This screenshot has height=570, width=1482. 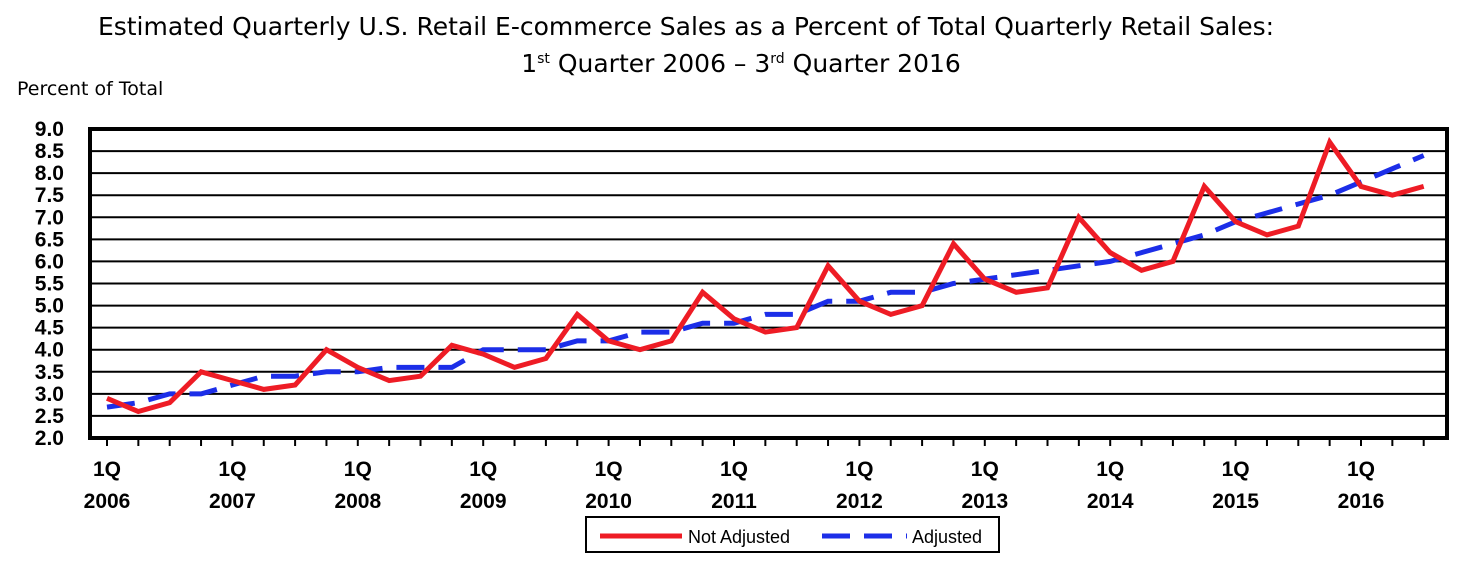 I want to click on x-tick-year: 2012, so click(x=859, y=501).